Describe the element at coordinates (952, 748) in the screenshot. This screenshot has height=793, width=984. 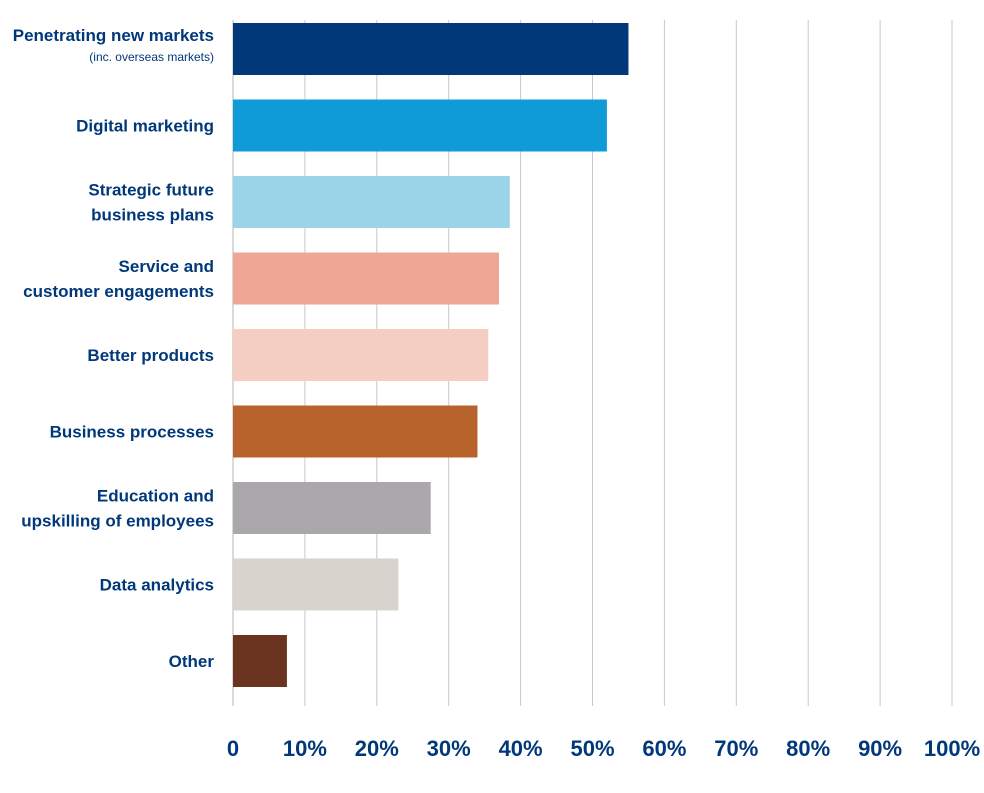
I see `x-tick-label: 100%` at that location.